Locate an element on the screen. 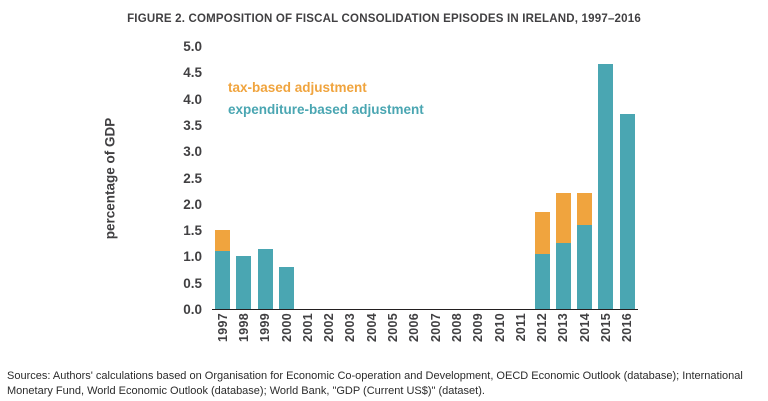  x-tick-label: 2007 is located at coordinates (435, 328).